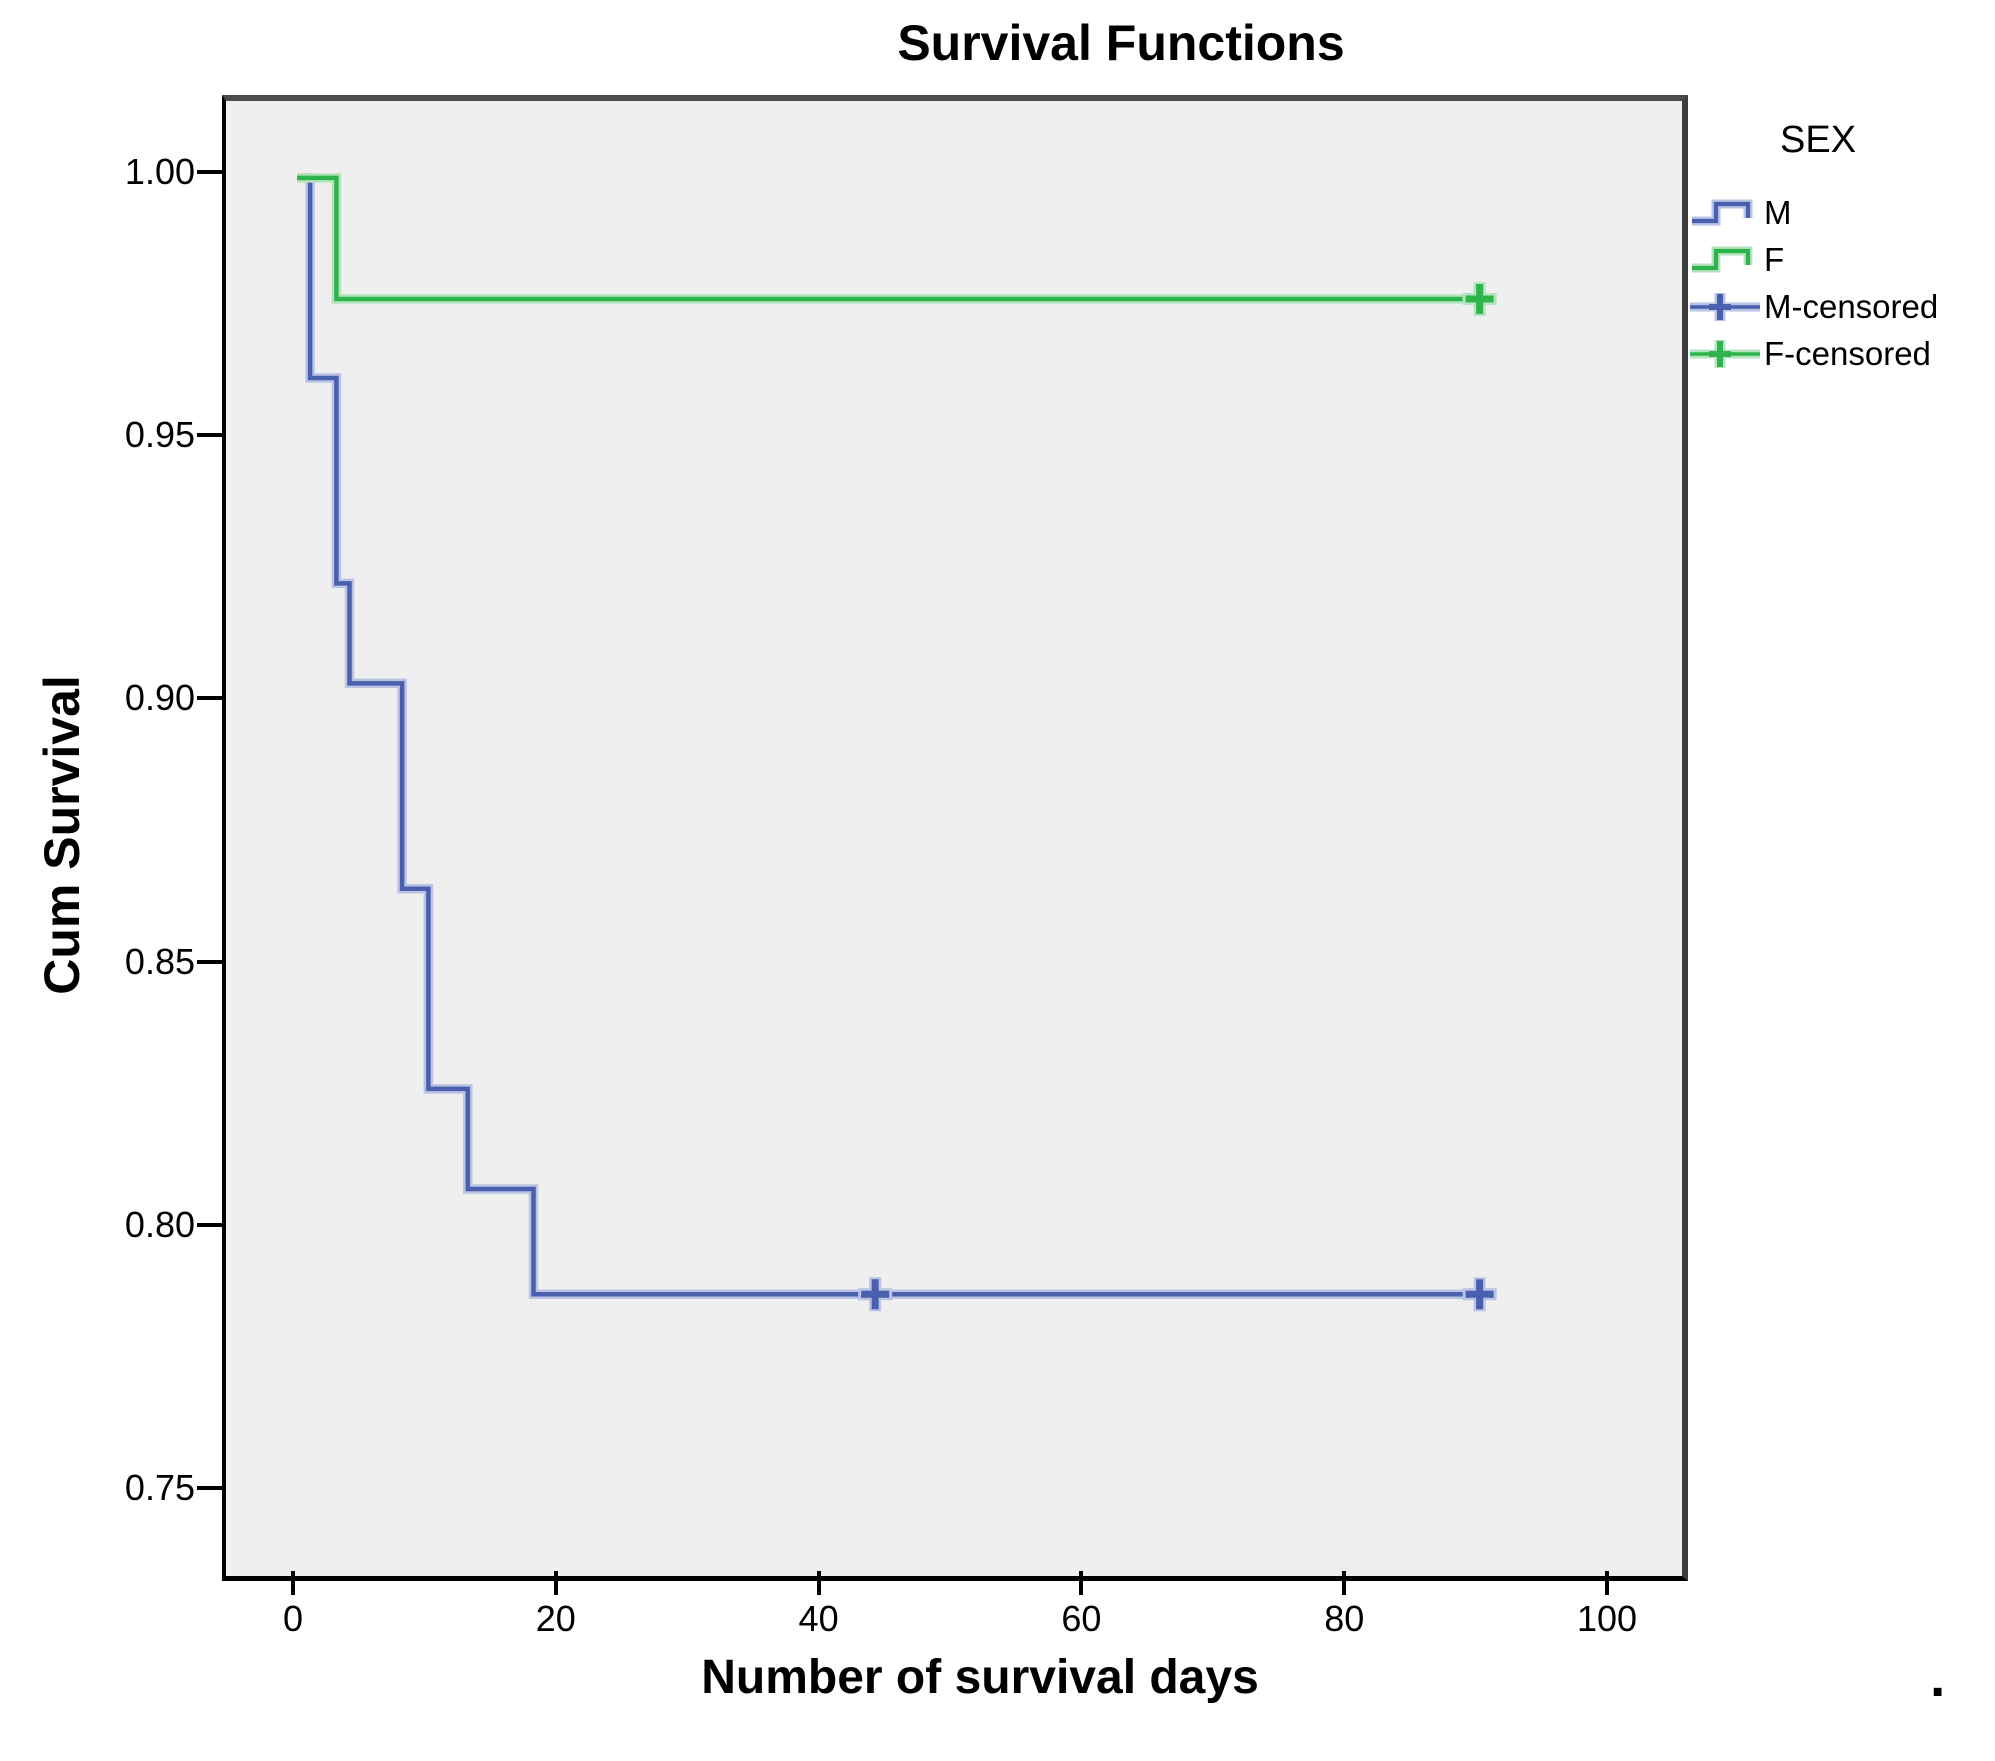 This screenshot has height=1761, width=1995. Describe the element at coordinates (159, 1488) in the screenshot. I see `y-tick-label: 0.75` at that location.